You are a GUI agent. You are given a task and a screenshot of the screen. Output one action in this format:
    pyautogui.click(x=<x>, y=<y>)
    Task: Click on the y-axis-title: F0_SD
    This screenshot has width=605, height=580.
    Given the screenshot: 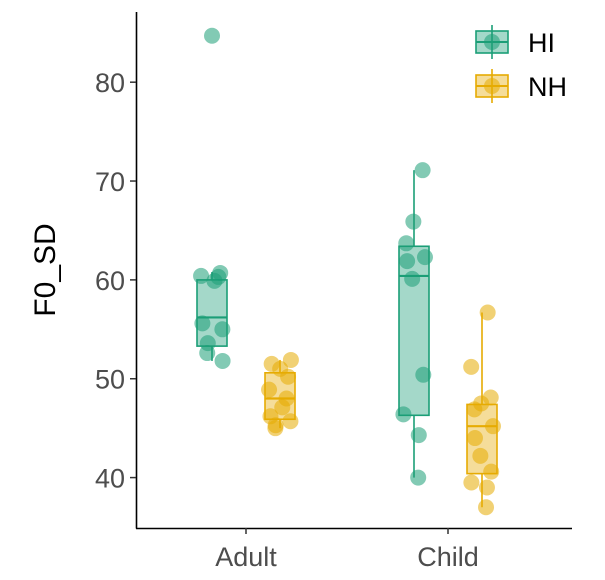 What is the action you would take?
    pyautogui.click(x=45, y=269)
    